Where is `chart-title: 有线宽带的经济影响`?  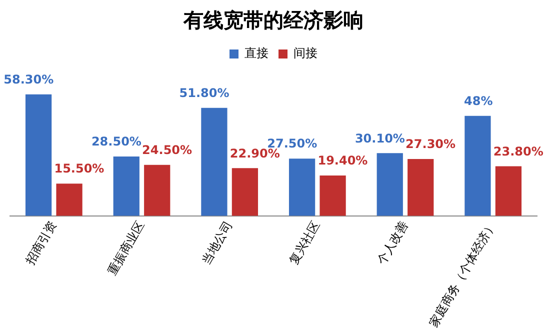 chart-title: 有线宽带的经济影响 is located at coordinates (273, 20).